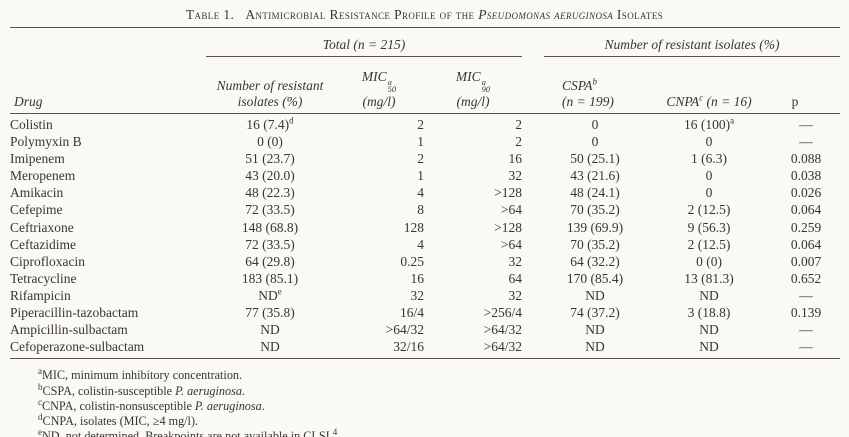  I want to click on cell-mic90: >128, so click(508, 227).